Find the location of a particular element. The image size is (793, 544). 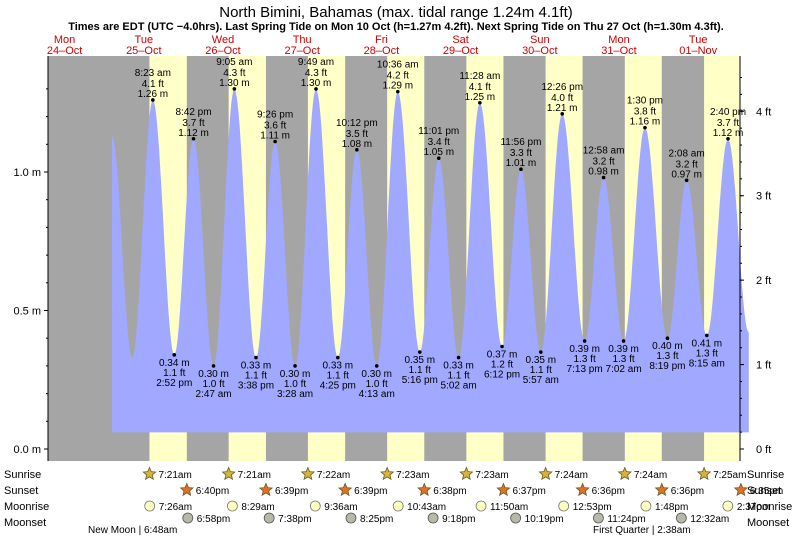

y-left-tick-label: 0.0 m is located at coordinates (27, 450).